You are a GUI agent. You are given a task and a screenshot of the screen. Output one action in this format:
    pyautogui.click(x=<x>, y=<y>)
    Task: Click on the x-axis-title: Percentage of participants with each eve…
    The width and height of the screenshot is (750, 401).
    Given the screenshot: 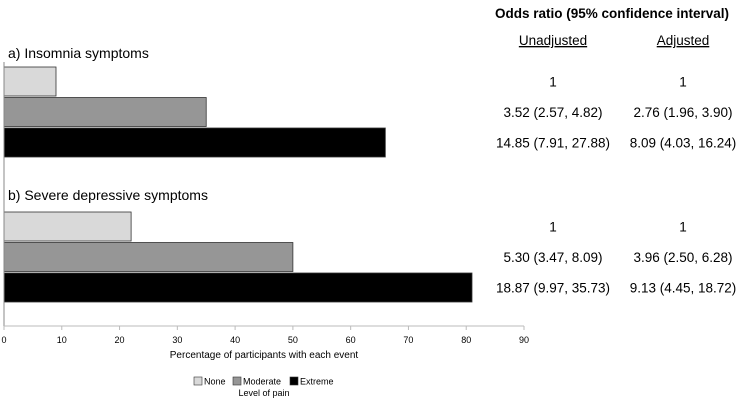 What is the action you would take?
    pyautogui.click(x=264, y=355)
    